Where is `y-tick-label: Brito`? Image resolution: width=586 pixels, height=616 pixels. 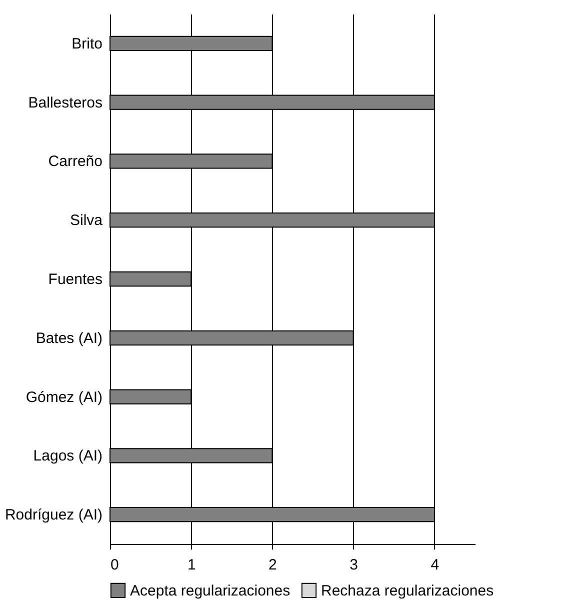
y-tick-label: Brito is located at coordinates (87, 43).